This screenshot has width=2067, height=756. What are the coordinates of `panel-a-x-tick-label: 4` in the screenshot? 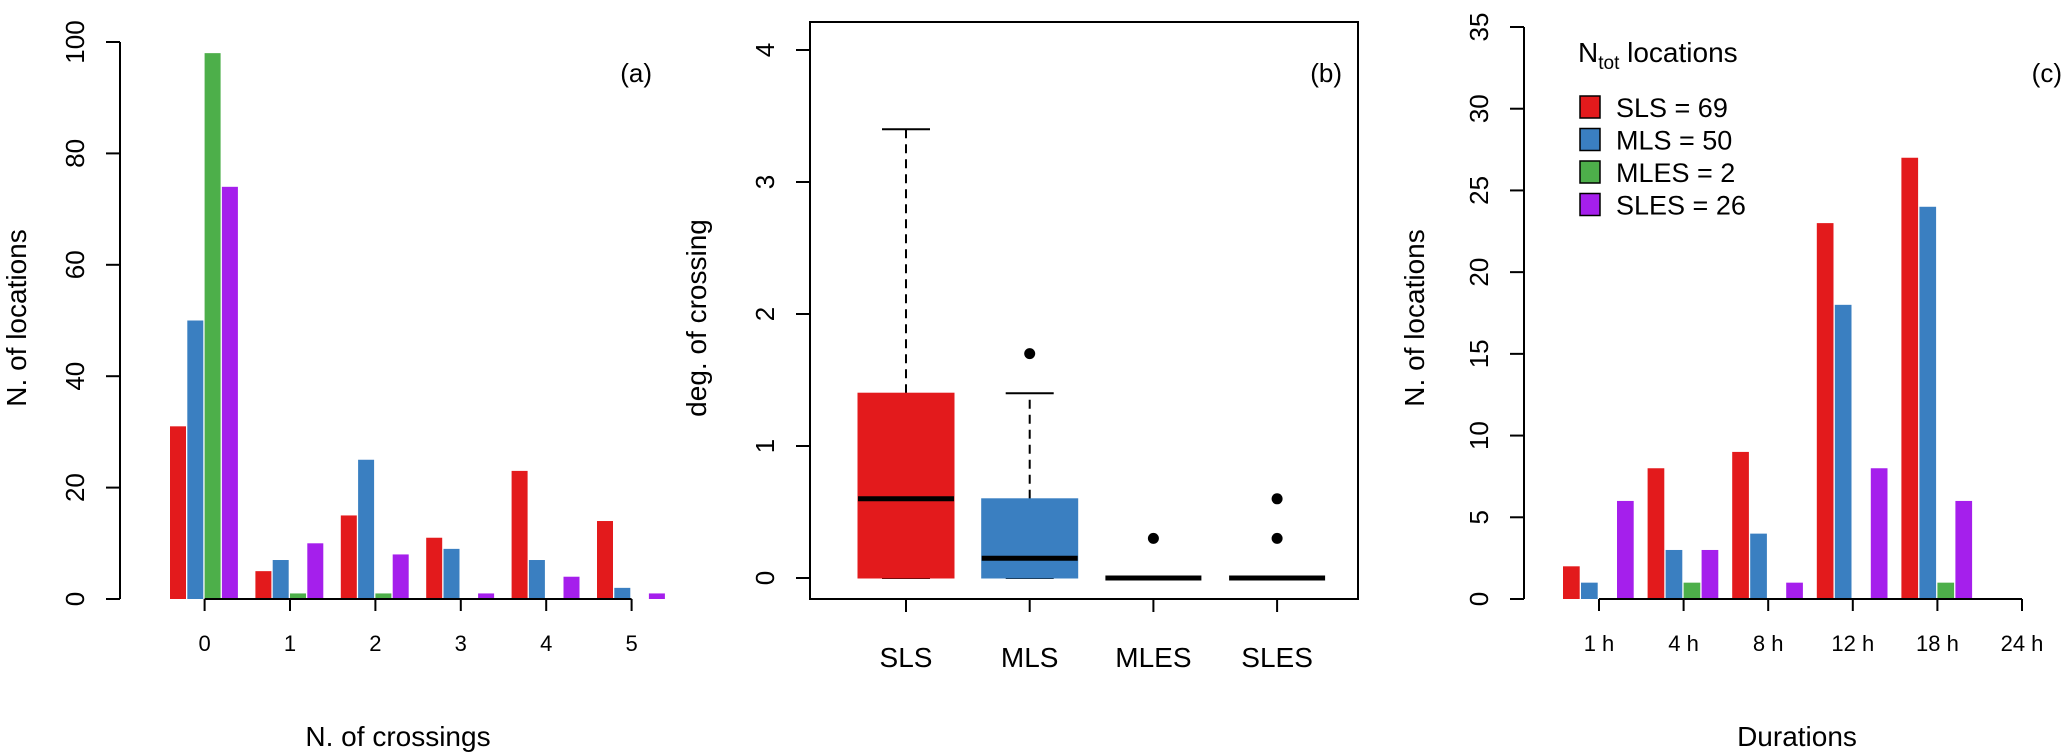 It's located at (546, 643).